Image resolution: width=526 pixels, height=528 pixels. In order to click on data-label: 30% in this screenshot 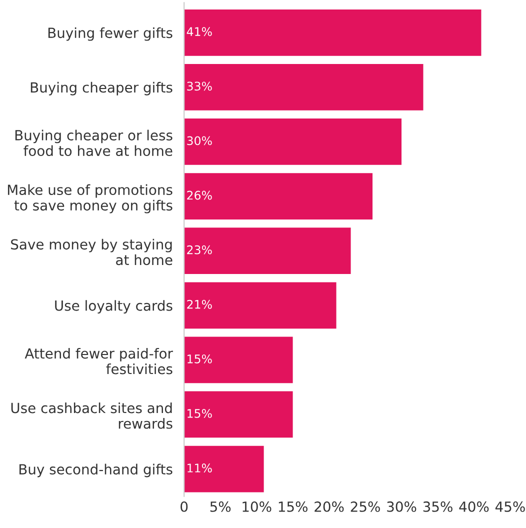, I will do `click(199, 141)`.